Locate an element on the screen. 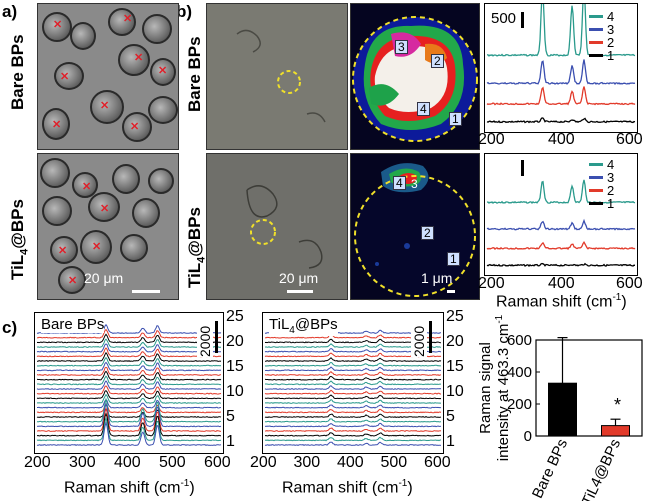 The height and width of the screenshot is (501, 654). spectra-xtick-600-top: 600 is located at coordinates (629, 139).